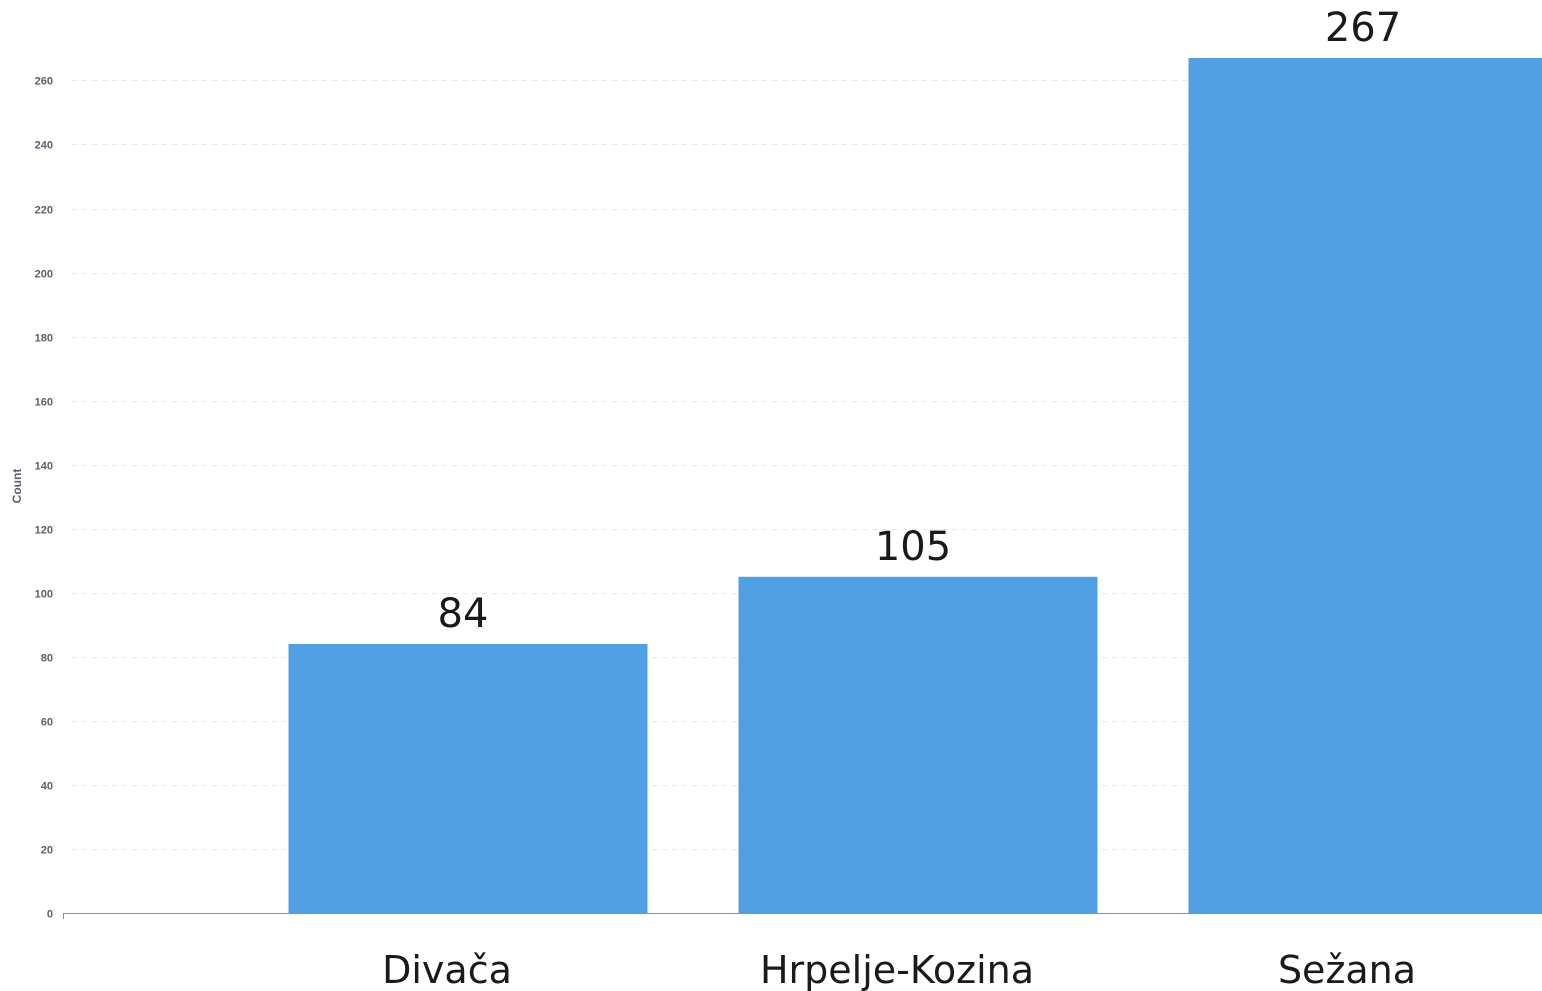 The image size is (1542, 991). What do you see at coordinates (44, 467) in the screenshot?
I see `y-tick-label: 140` at bounding box center [44, 467].